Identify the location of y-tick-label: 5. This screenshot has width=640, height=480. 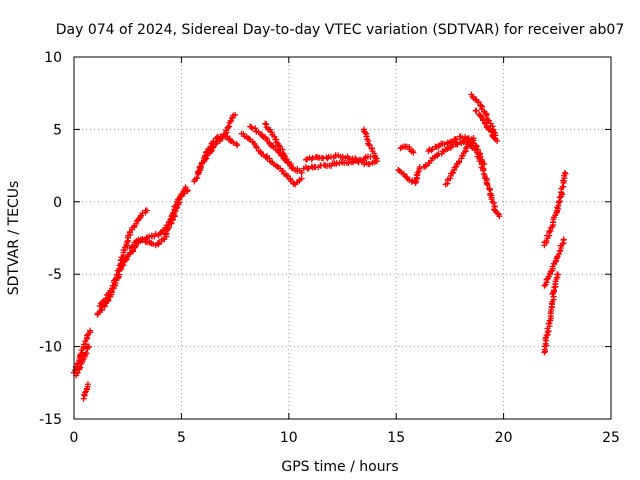
(57, 130).